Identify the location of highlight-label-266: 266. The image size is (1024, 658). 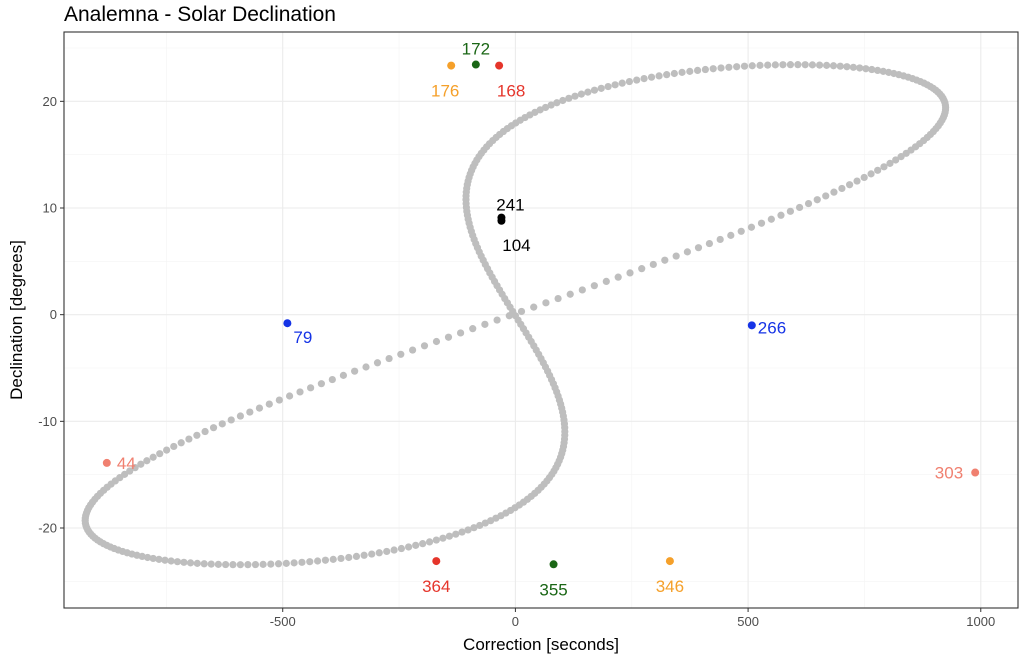
(772, 327).